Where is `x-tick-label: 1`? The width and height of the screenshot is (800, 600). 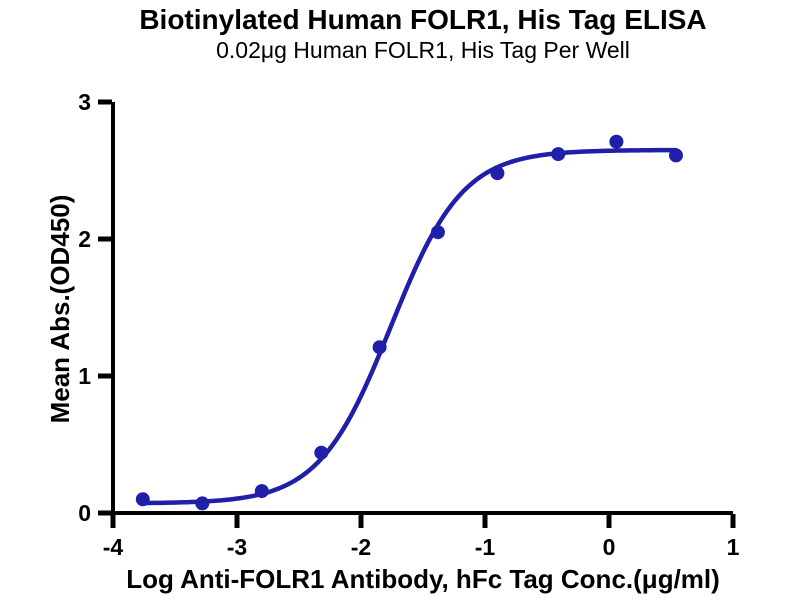
x-tick-label: 1 is located at coordinates (733, 547).